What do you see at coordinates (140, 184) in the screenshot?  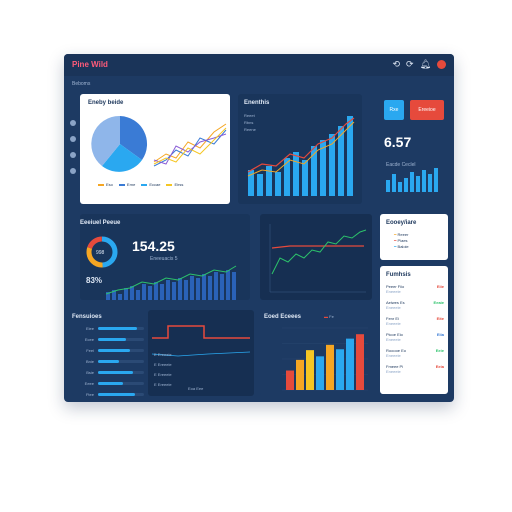 I see `overview-legend: Eso Erne Eccae Eirss` at bounding box center [140, 184].